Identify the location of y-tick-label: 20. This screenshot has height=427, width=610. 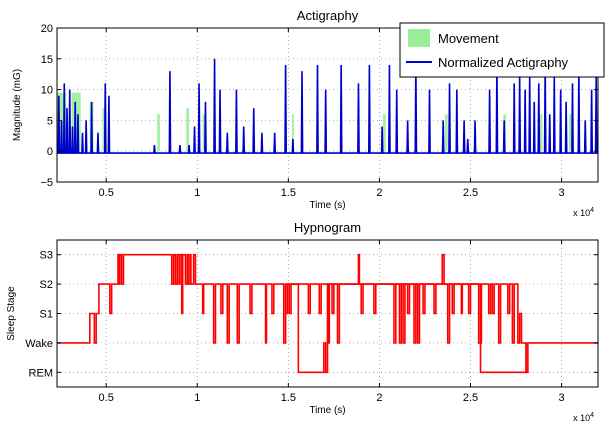
(47, 29).